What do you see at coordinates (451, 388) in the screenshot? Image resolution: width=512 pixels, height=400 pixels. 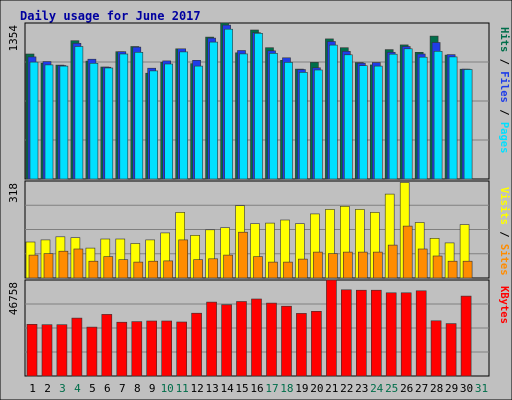 I see `x-tick-label-29: 29` at bounding box center [451, 388].